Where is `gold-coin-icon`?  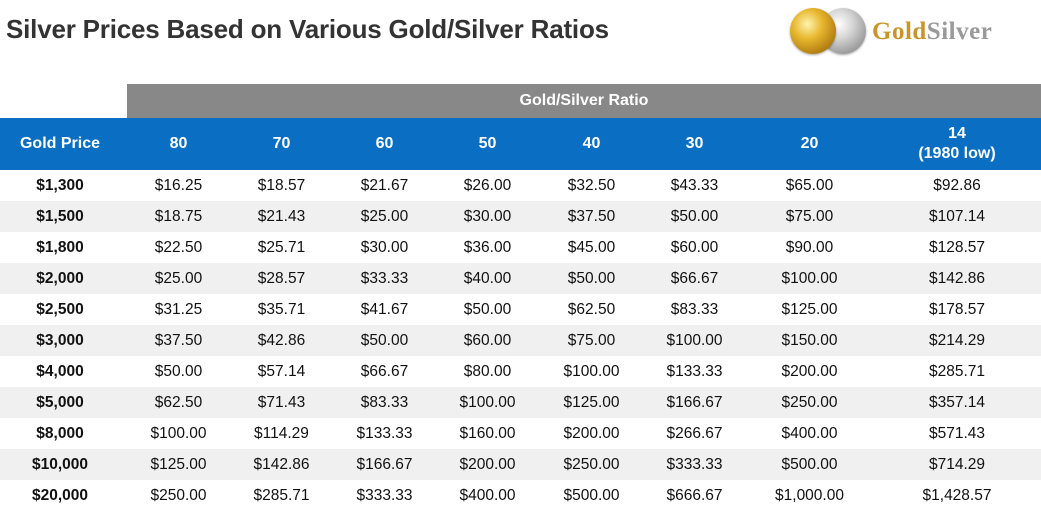 gold-coin-icon is located at coordinates (813, 31).